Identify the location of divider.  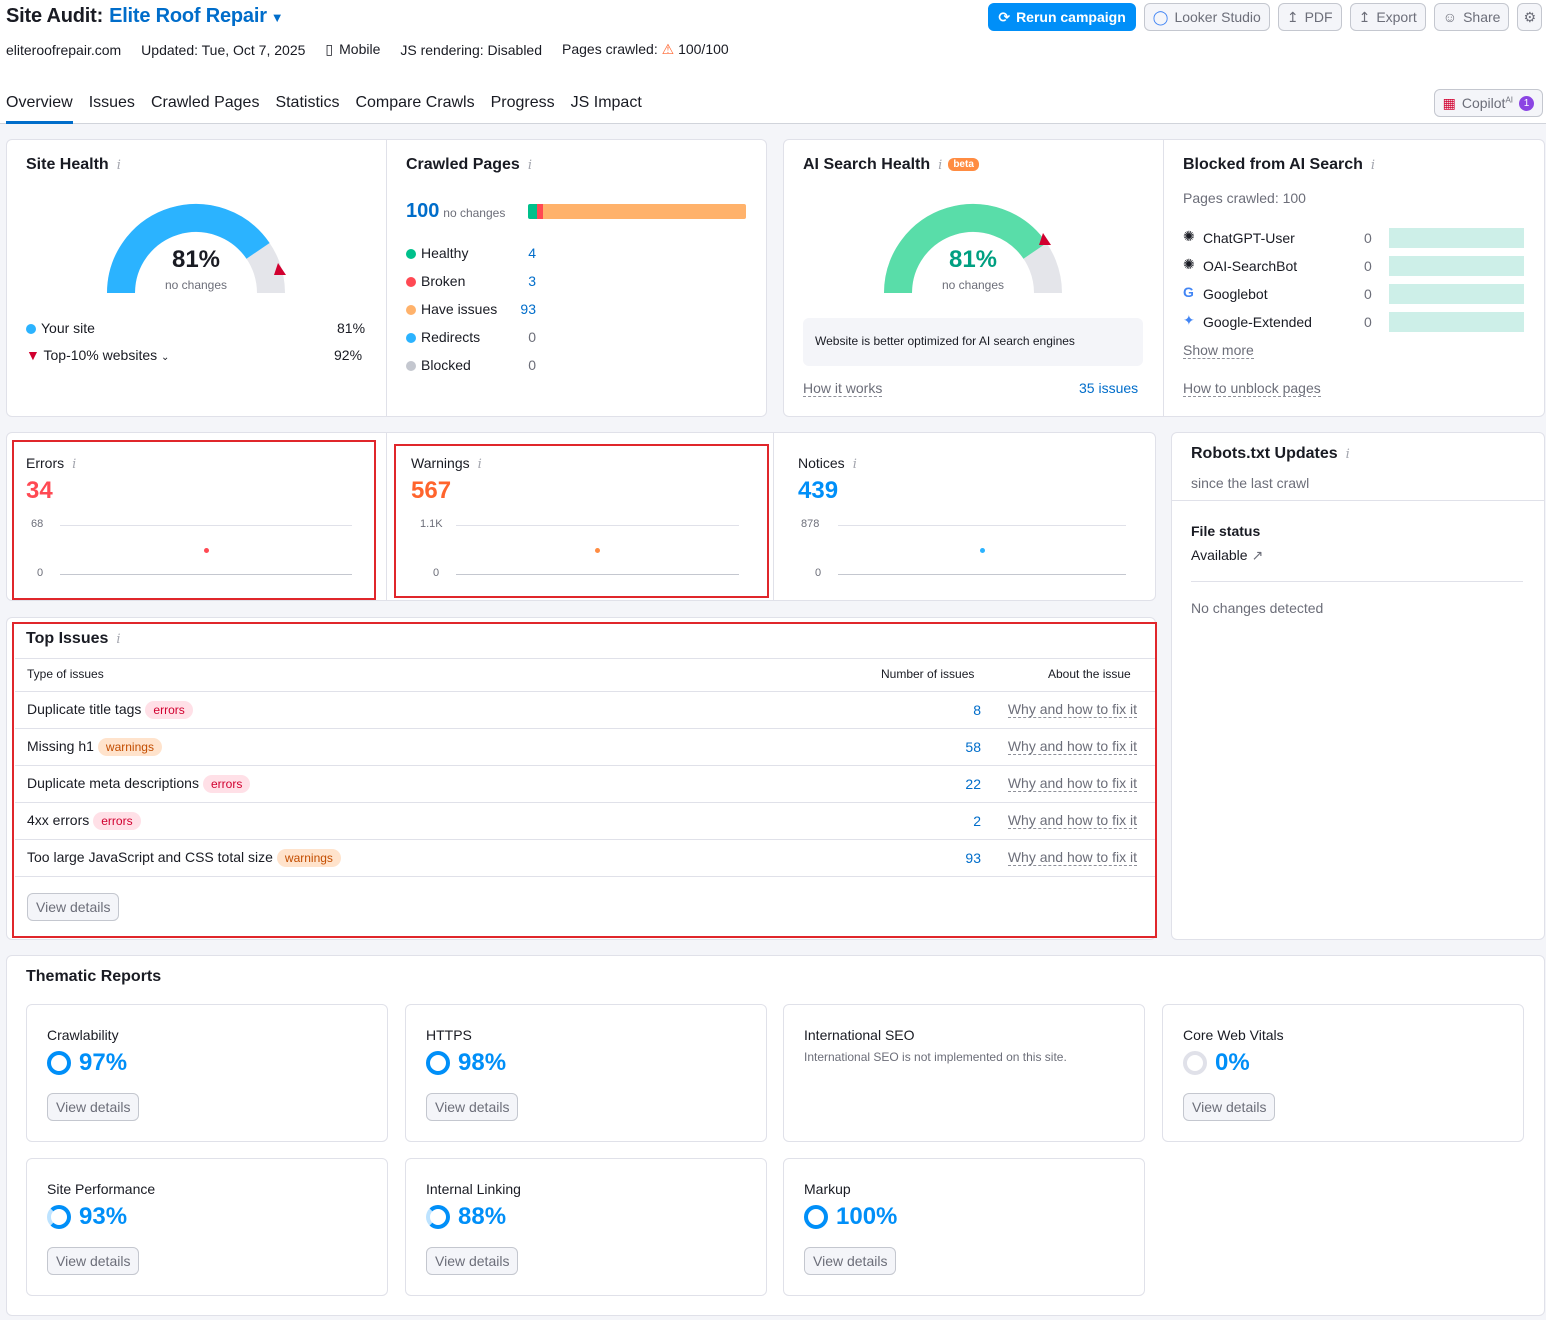
(386, 516).